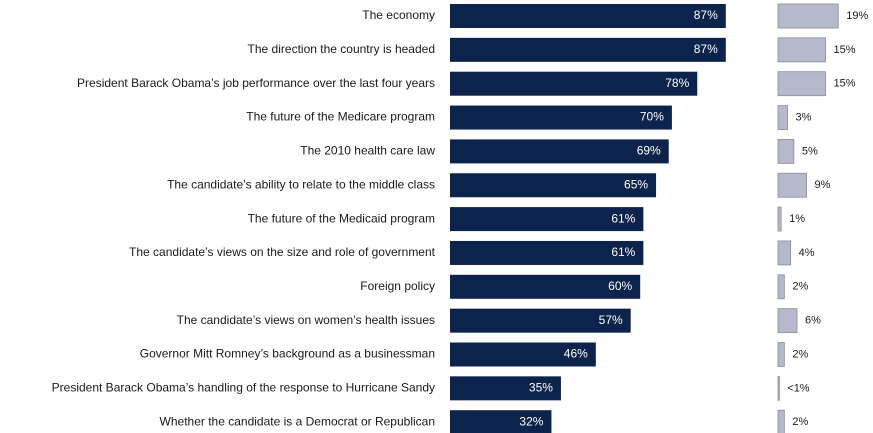 The image size is (873, 433). Describe the element at coordinates (340, 117) in the screenshot. I see `category-label: The future of the Medicare program` at that location.